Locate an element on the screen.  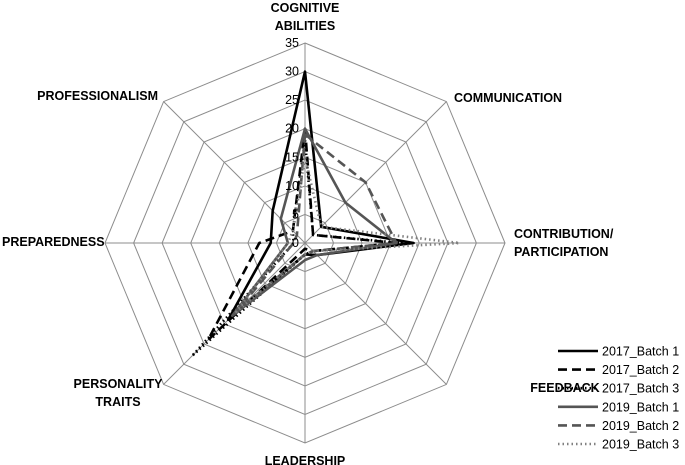
legend-label: 2019_Batch 3 is located at coordinates (640, 445).